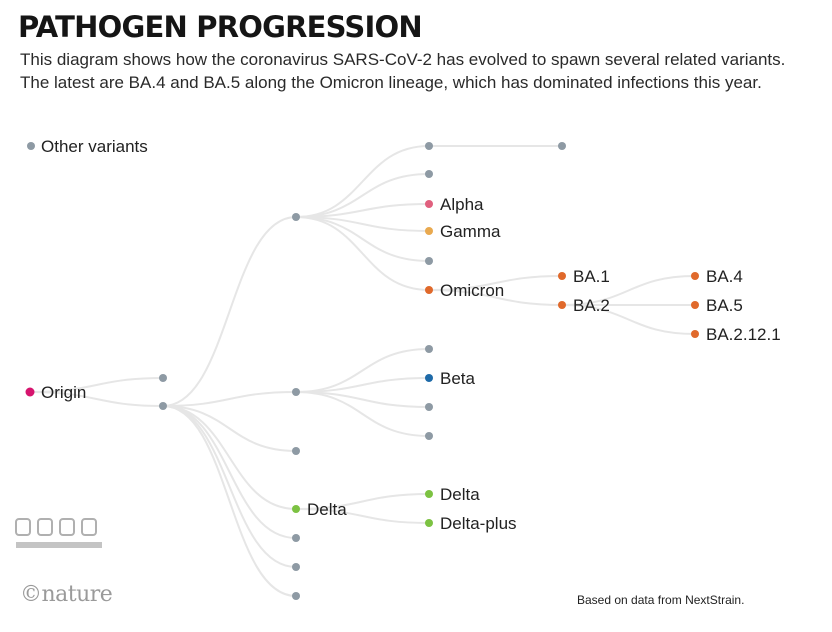 The width and height of the screenshot is (832, 632). What do you see at coordinates (296, 217) in the screenshot?
I see `node-a1` at bounding box center [296, 217].